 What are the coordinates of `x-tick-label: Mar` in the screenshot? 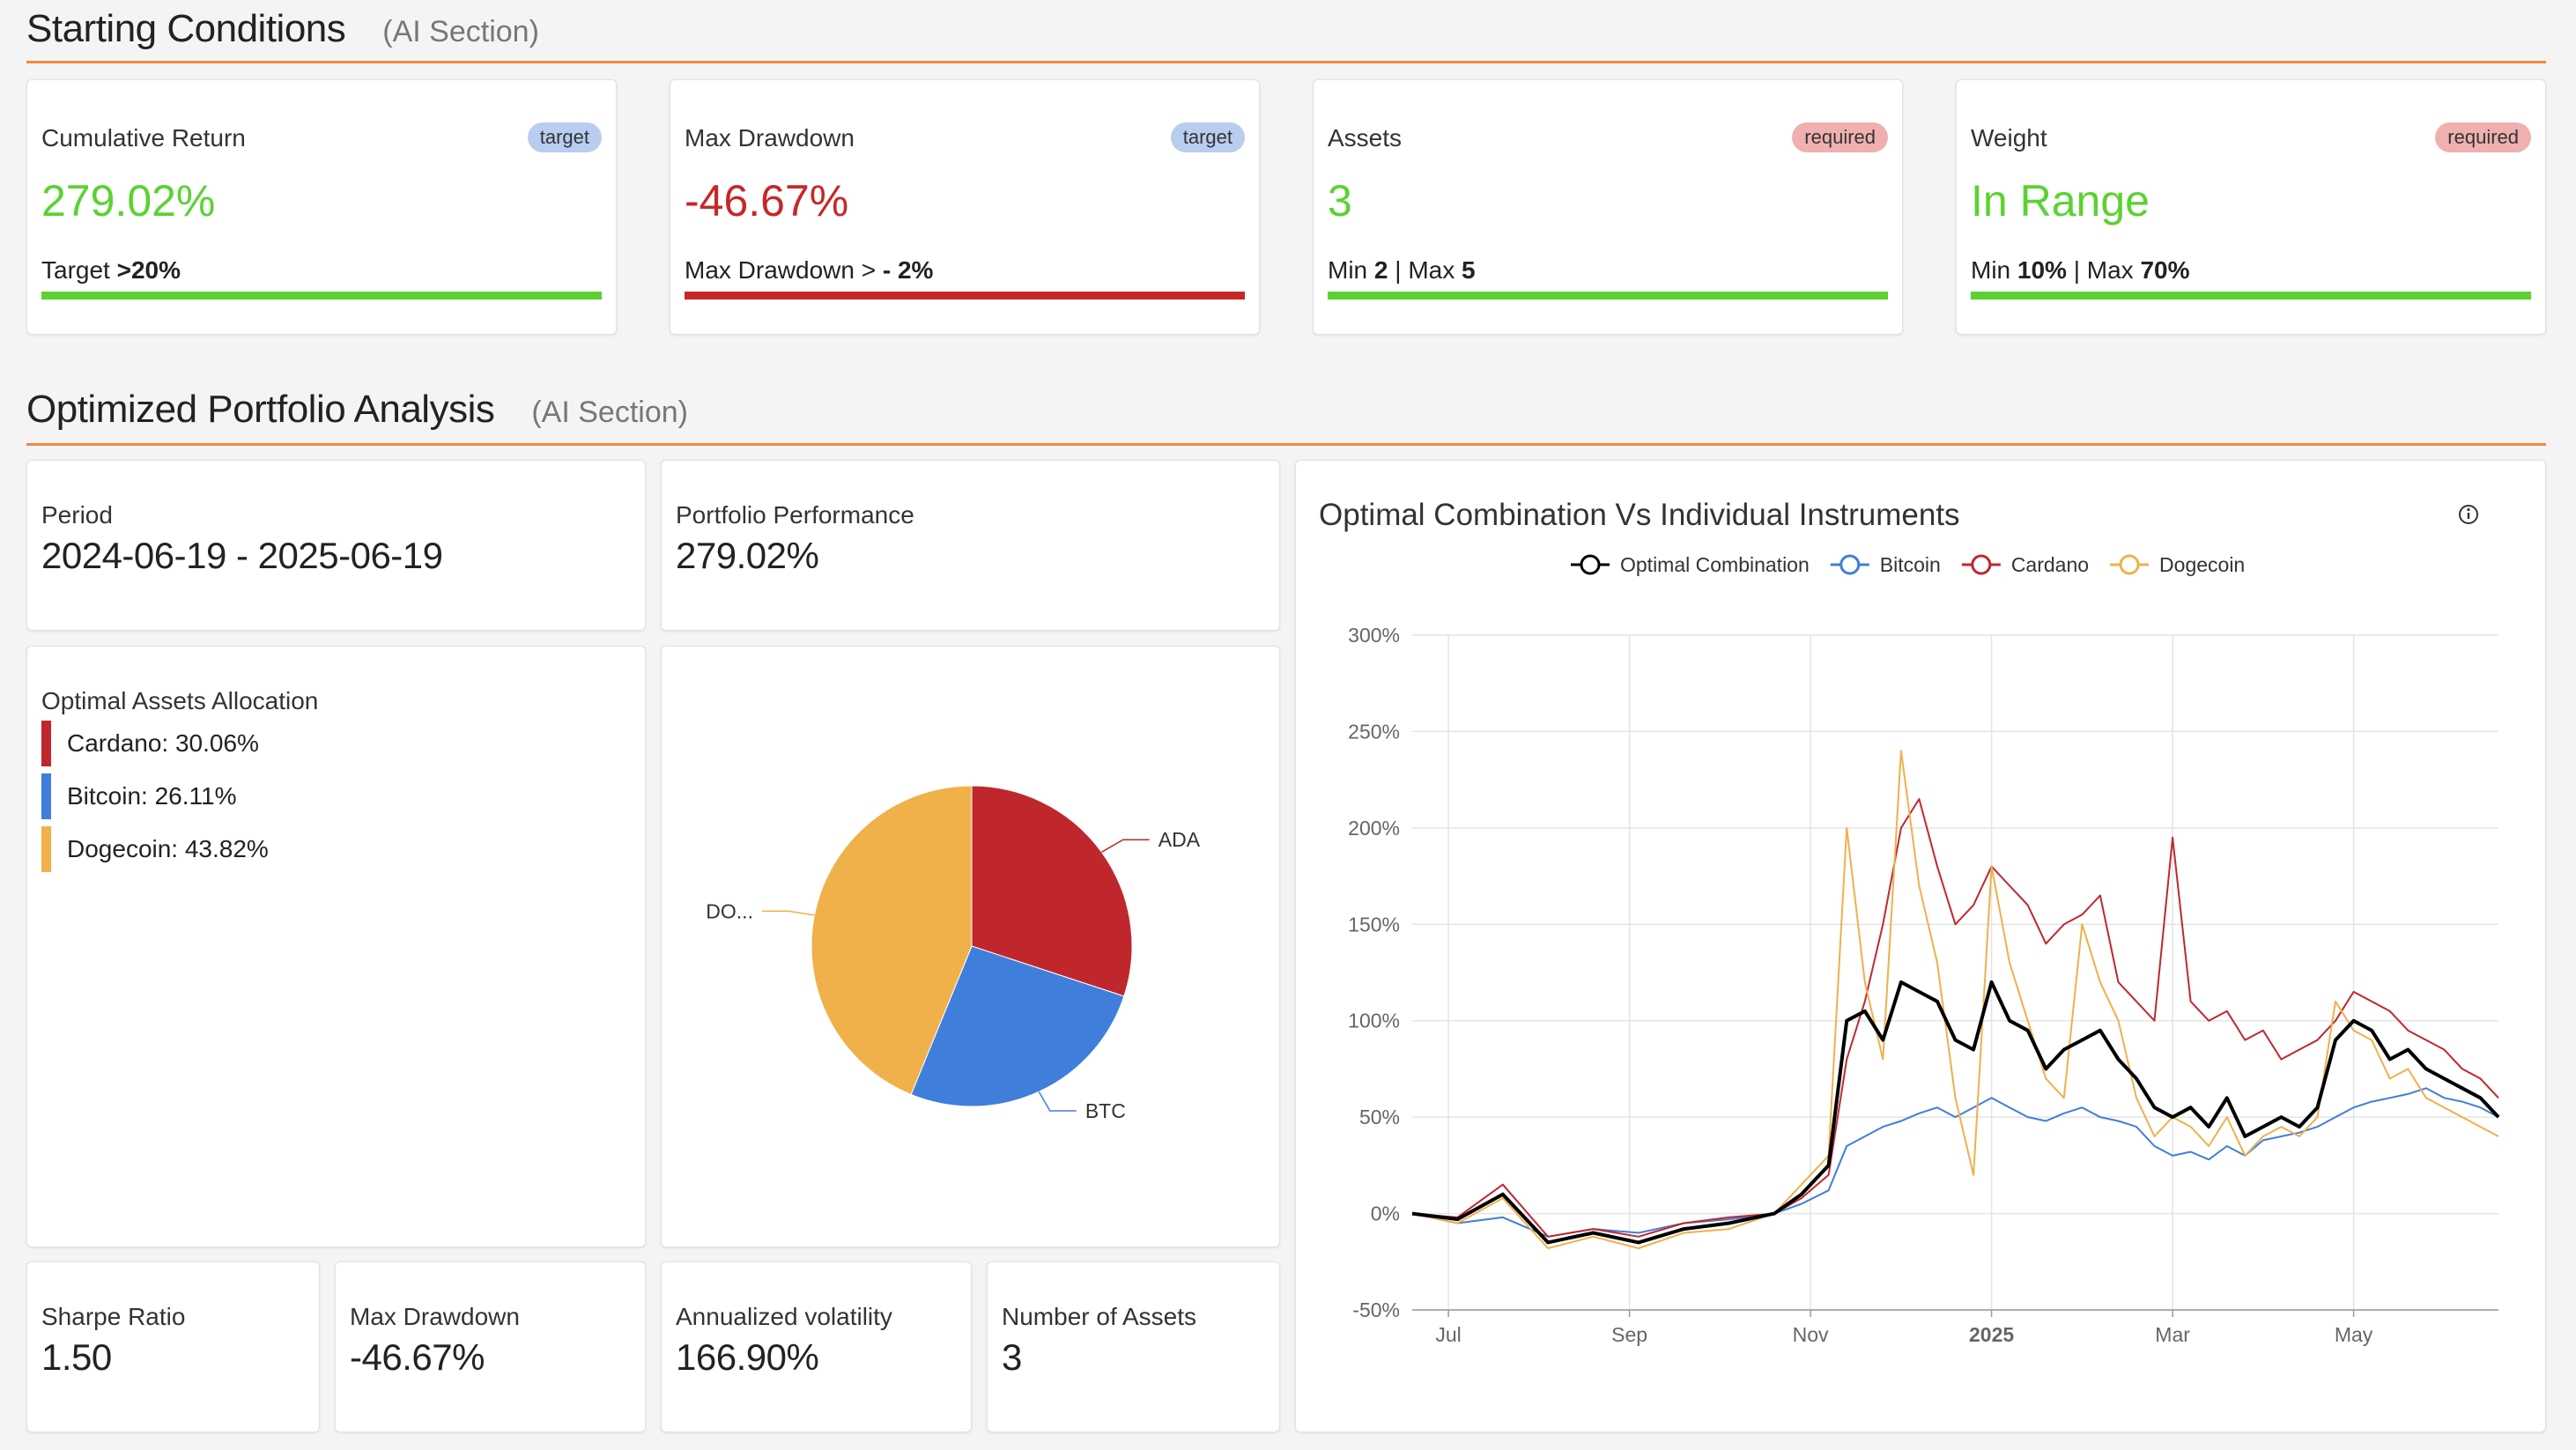 It's located at (2173, 1334).